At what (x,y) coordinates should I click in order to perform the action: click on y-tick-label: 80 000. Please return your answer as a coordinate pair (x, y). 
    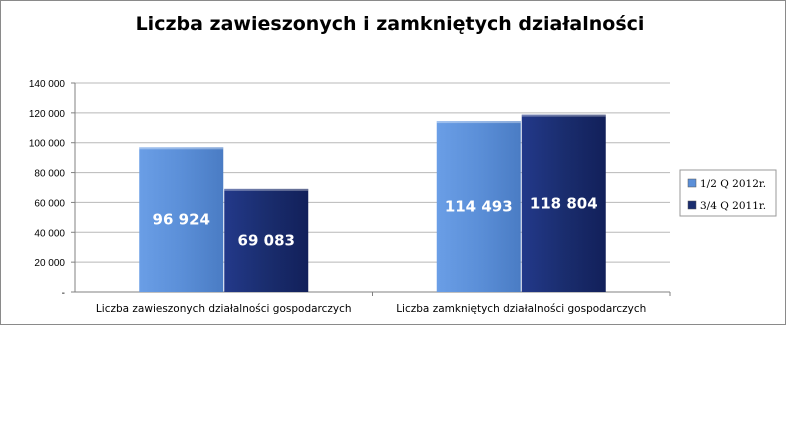
    Looking at the image, I should click on (49, 174).